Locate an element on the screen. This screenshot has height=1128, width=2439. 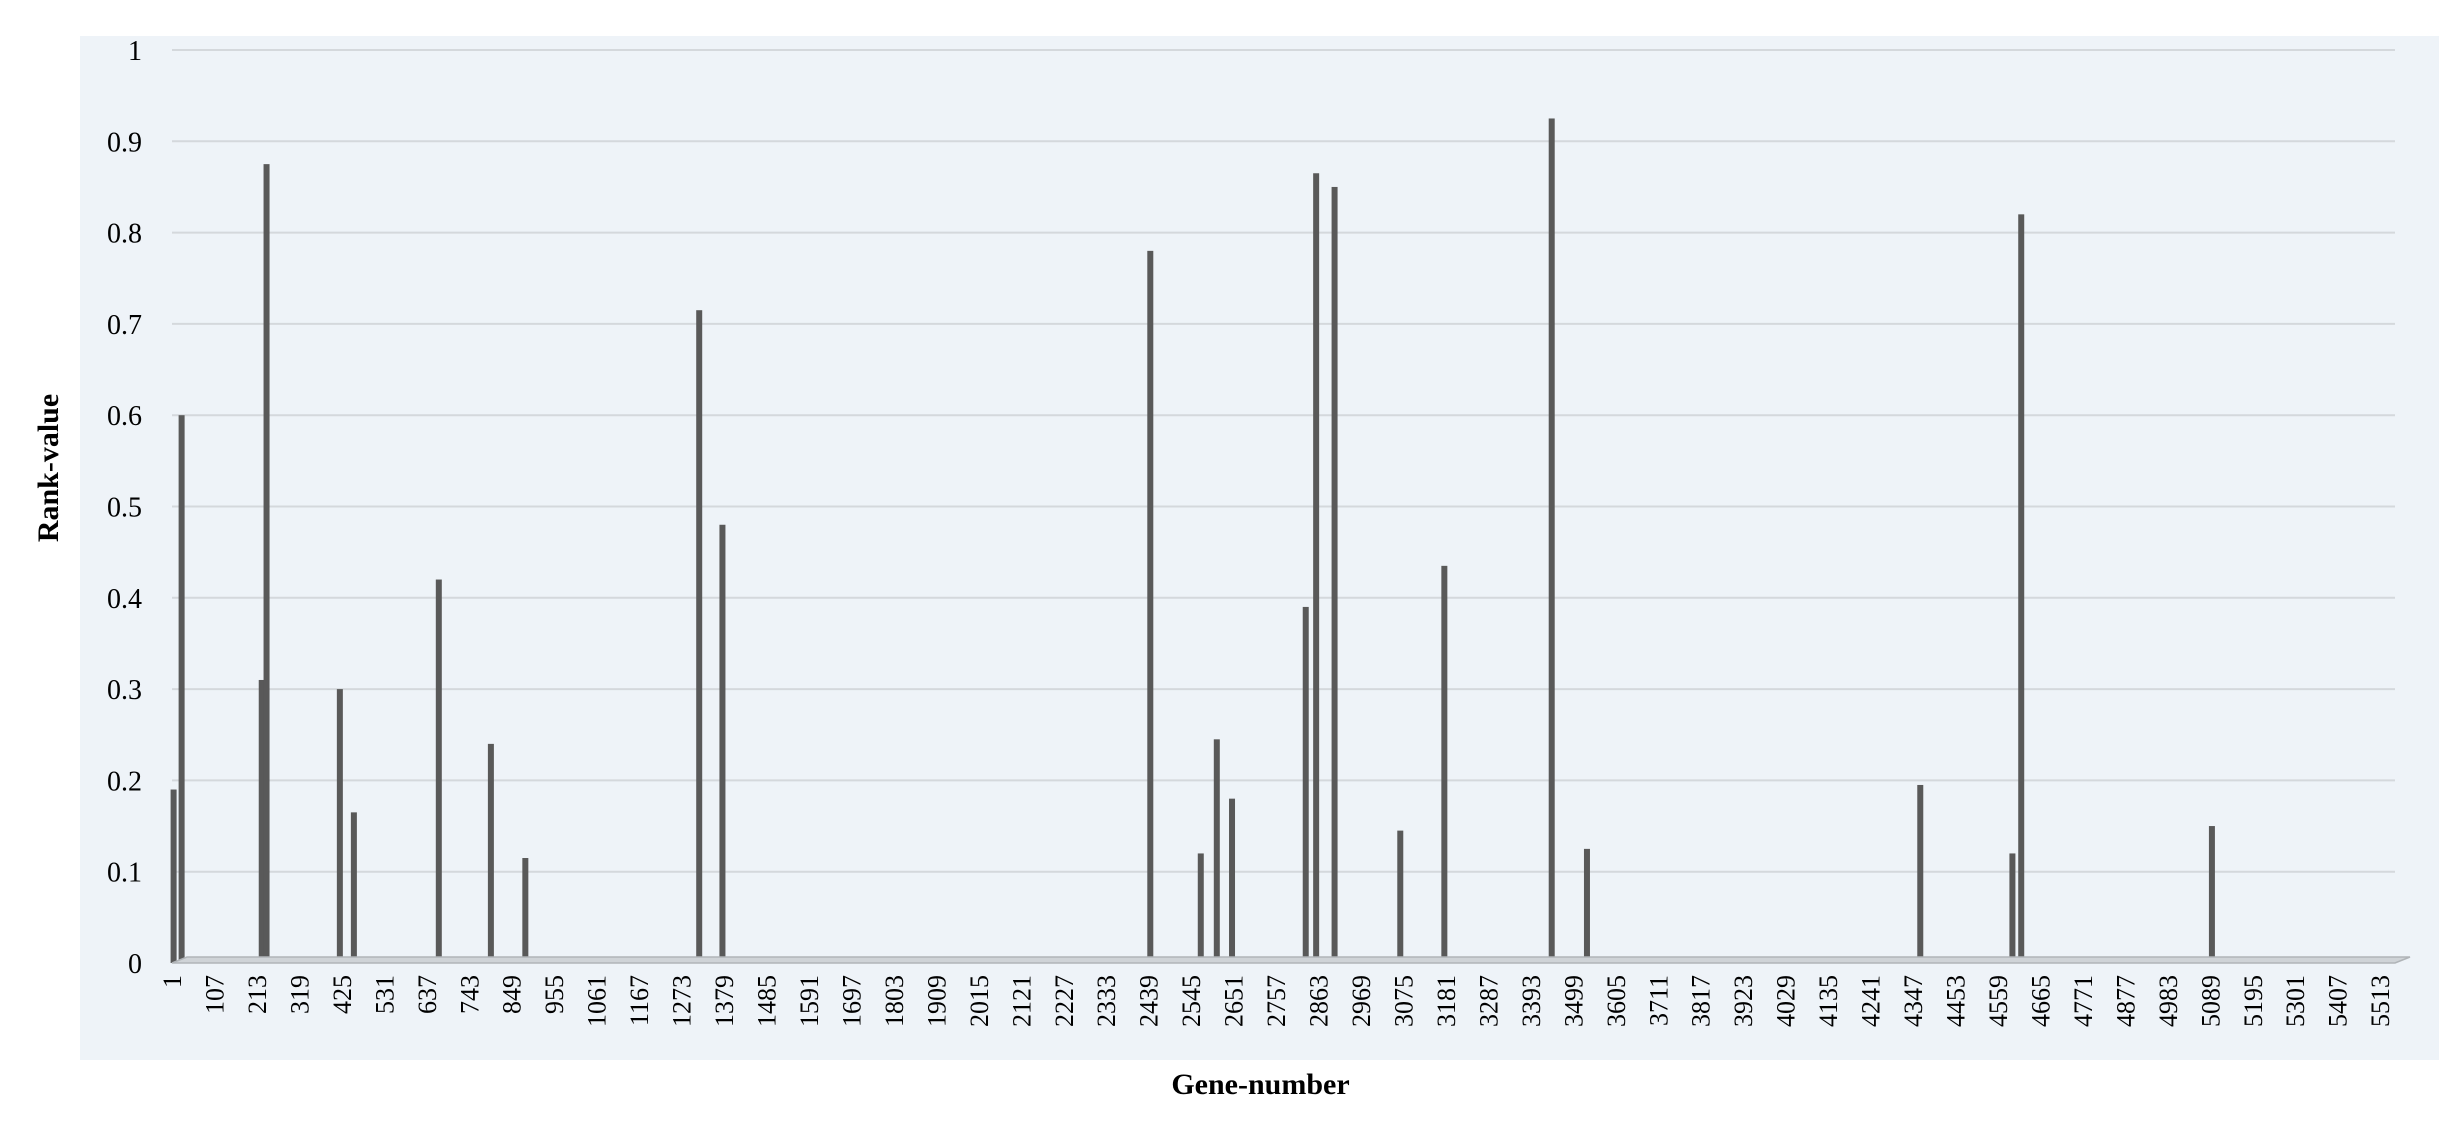
x-tick-label: 4347 is located at coordinates (1913, 1001).